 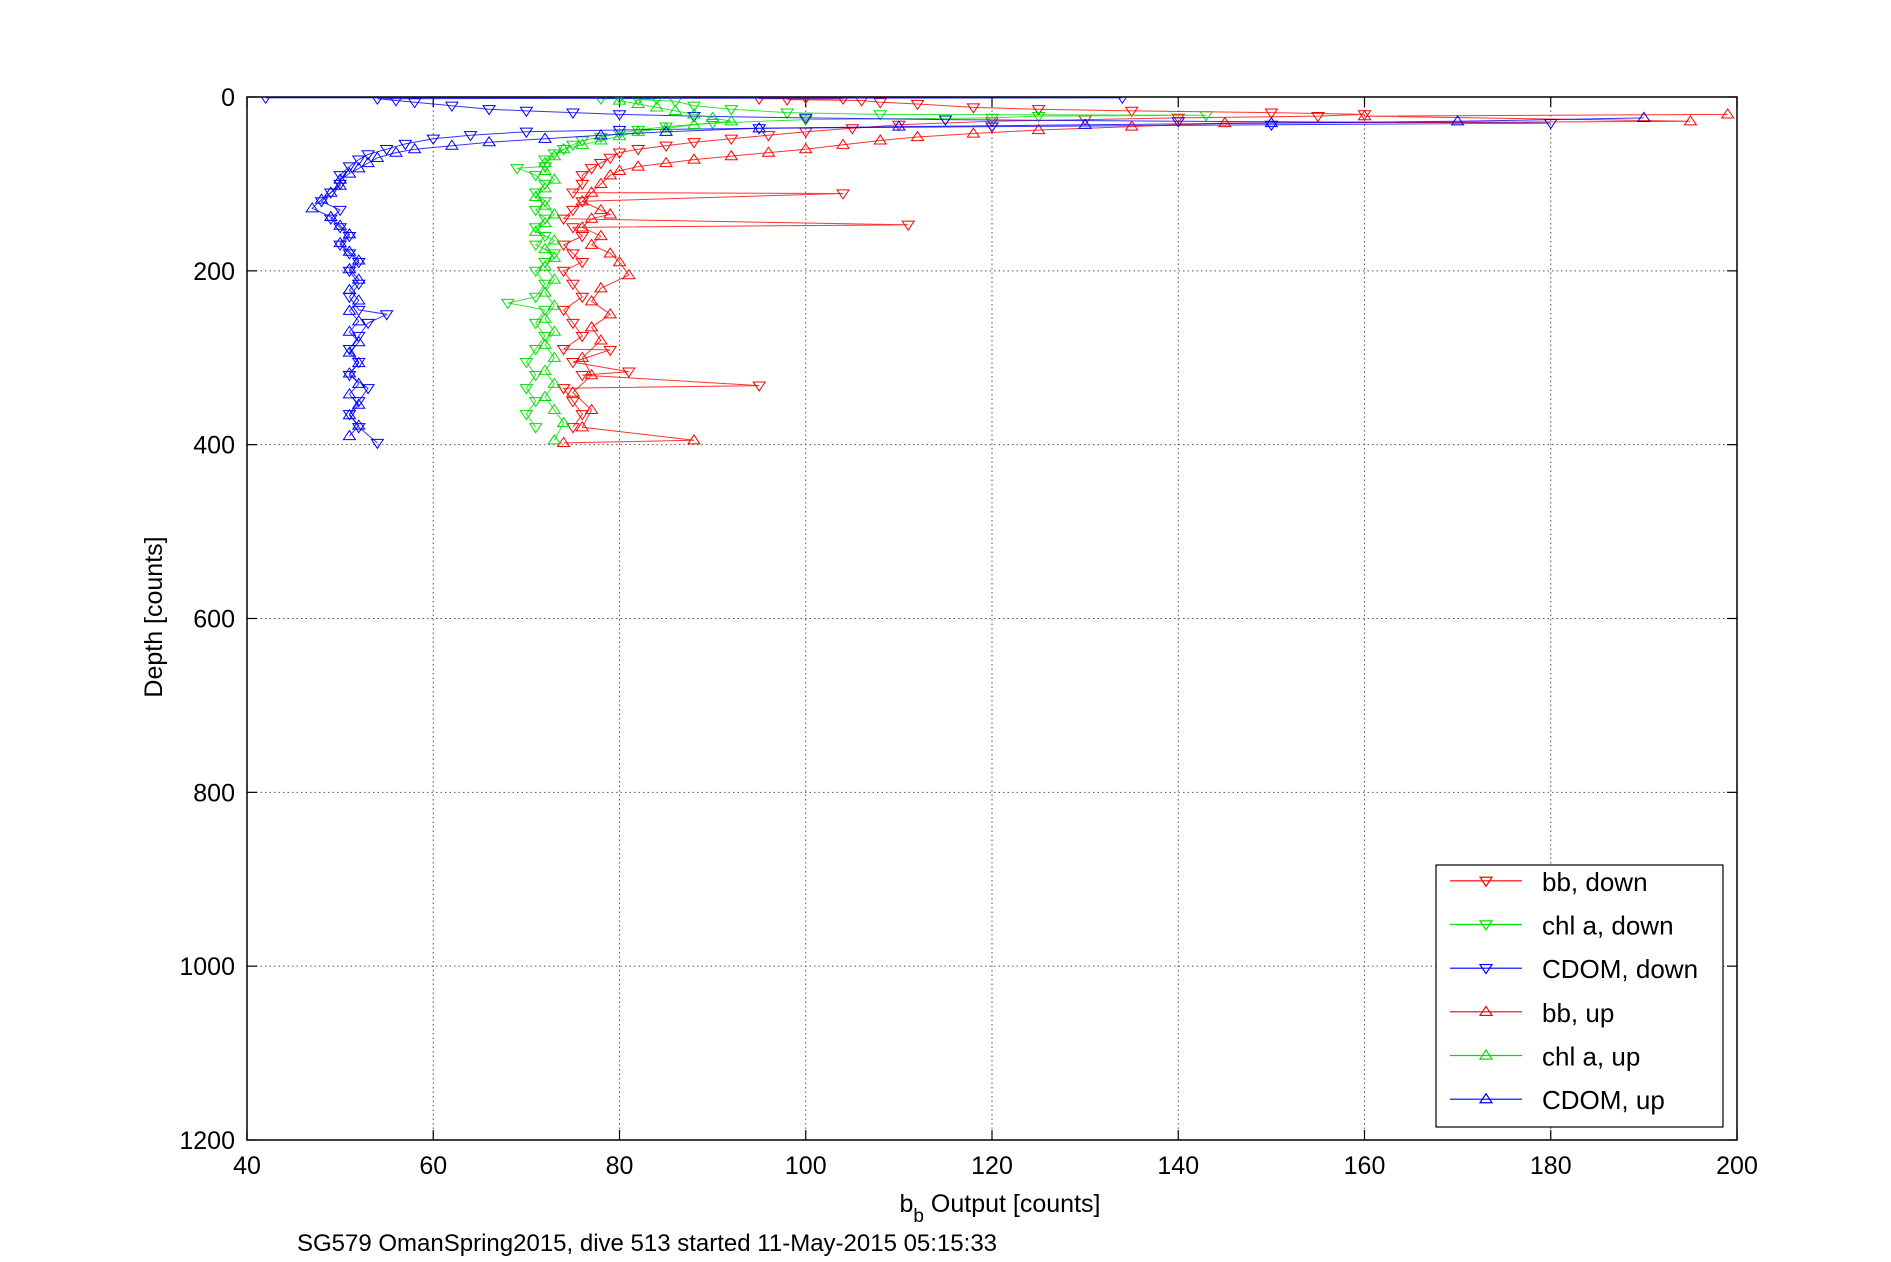 I want to click on legend-entry: chl a, up, so click(x=1591, y=1057).